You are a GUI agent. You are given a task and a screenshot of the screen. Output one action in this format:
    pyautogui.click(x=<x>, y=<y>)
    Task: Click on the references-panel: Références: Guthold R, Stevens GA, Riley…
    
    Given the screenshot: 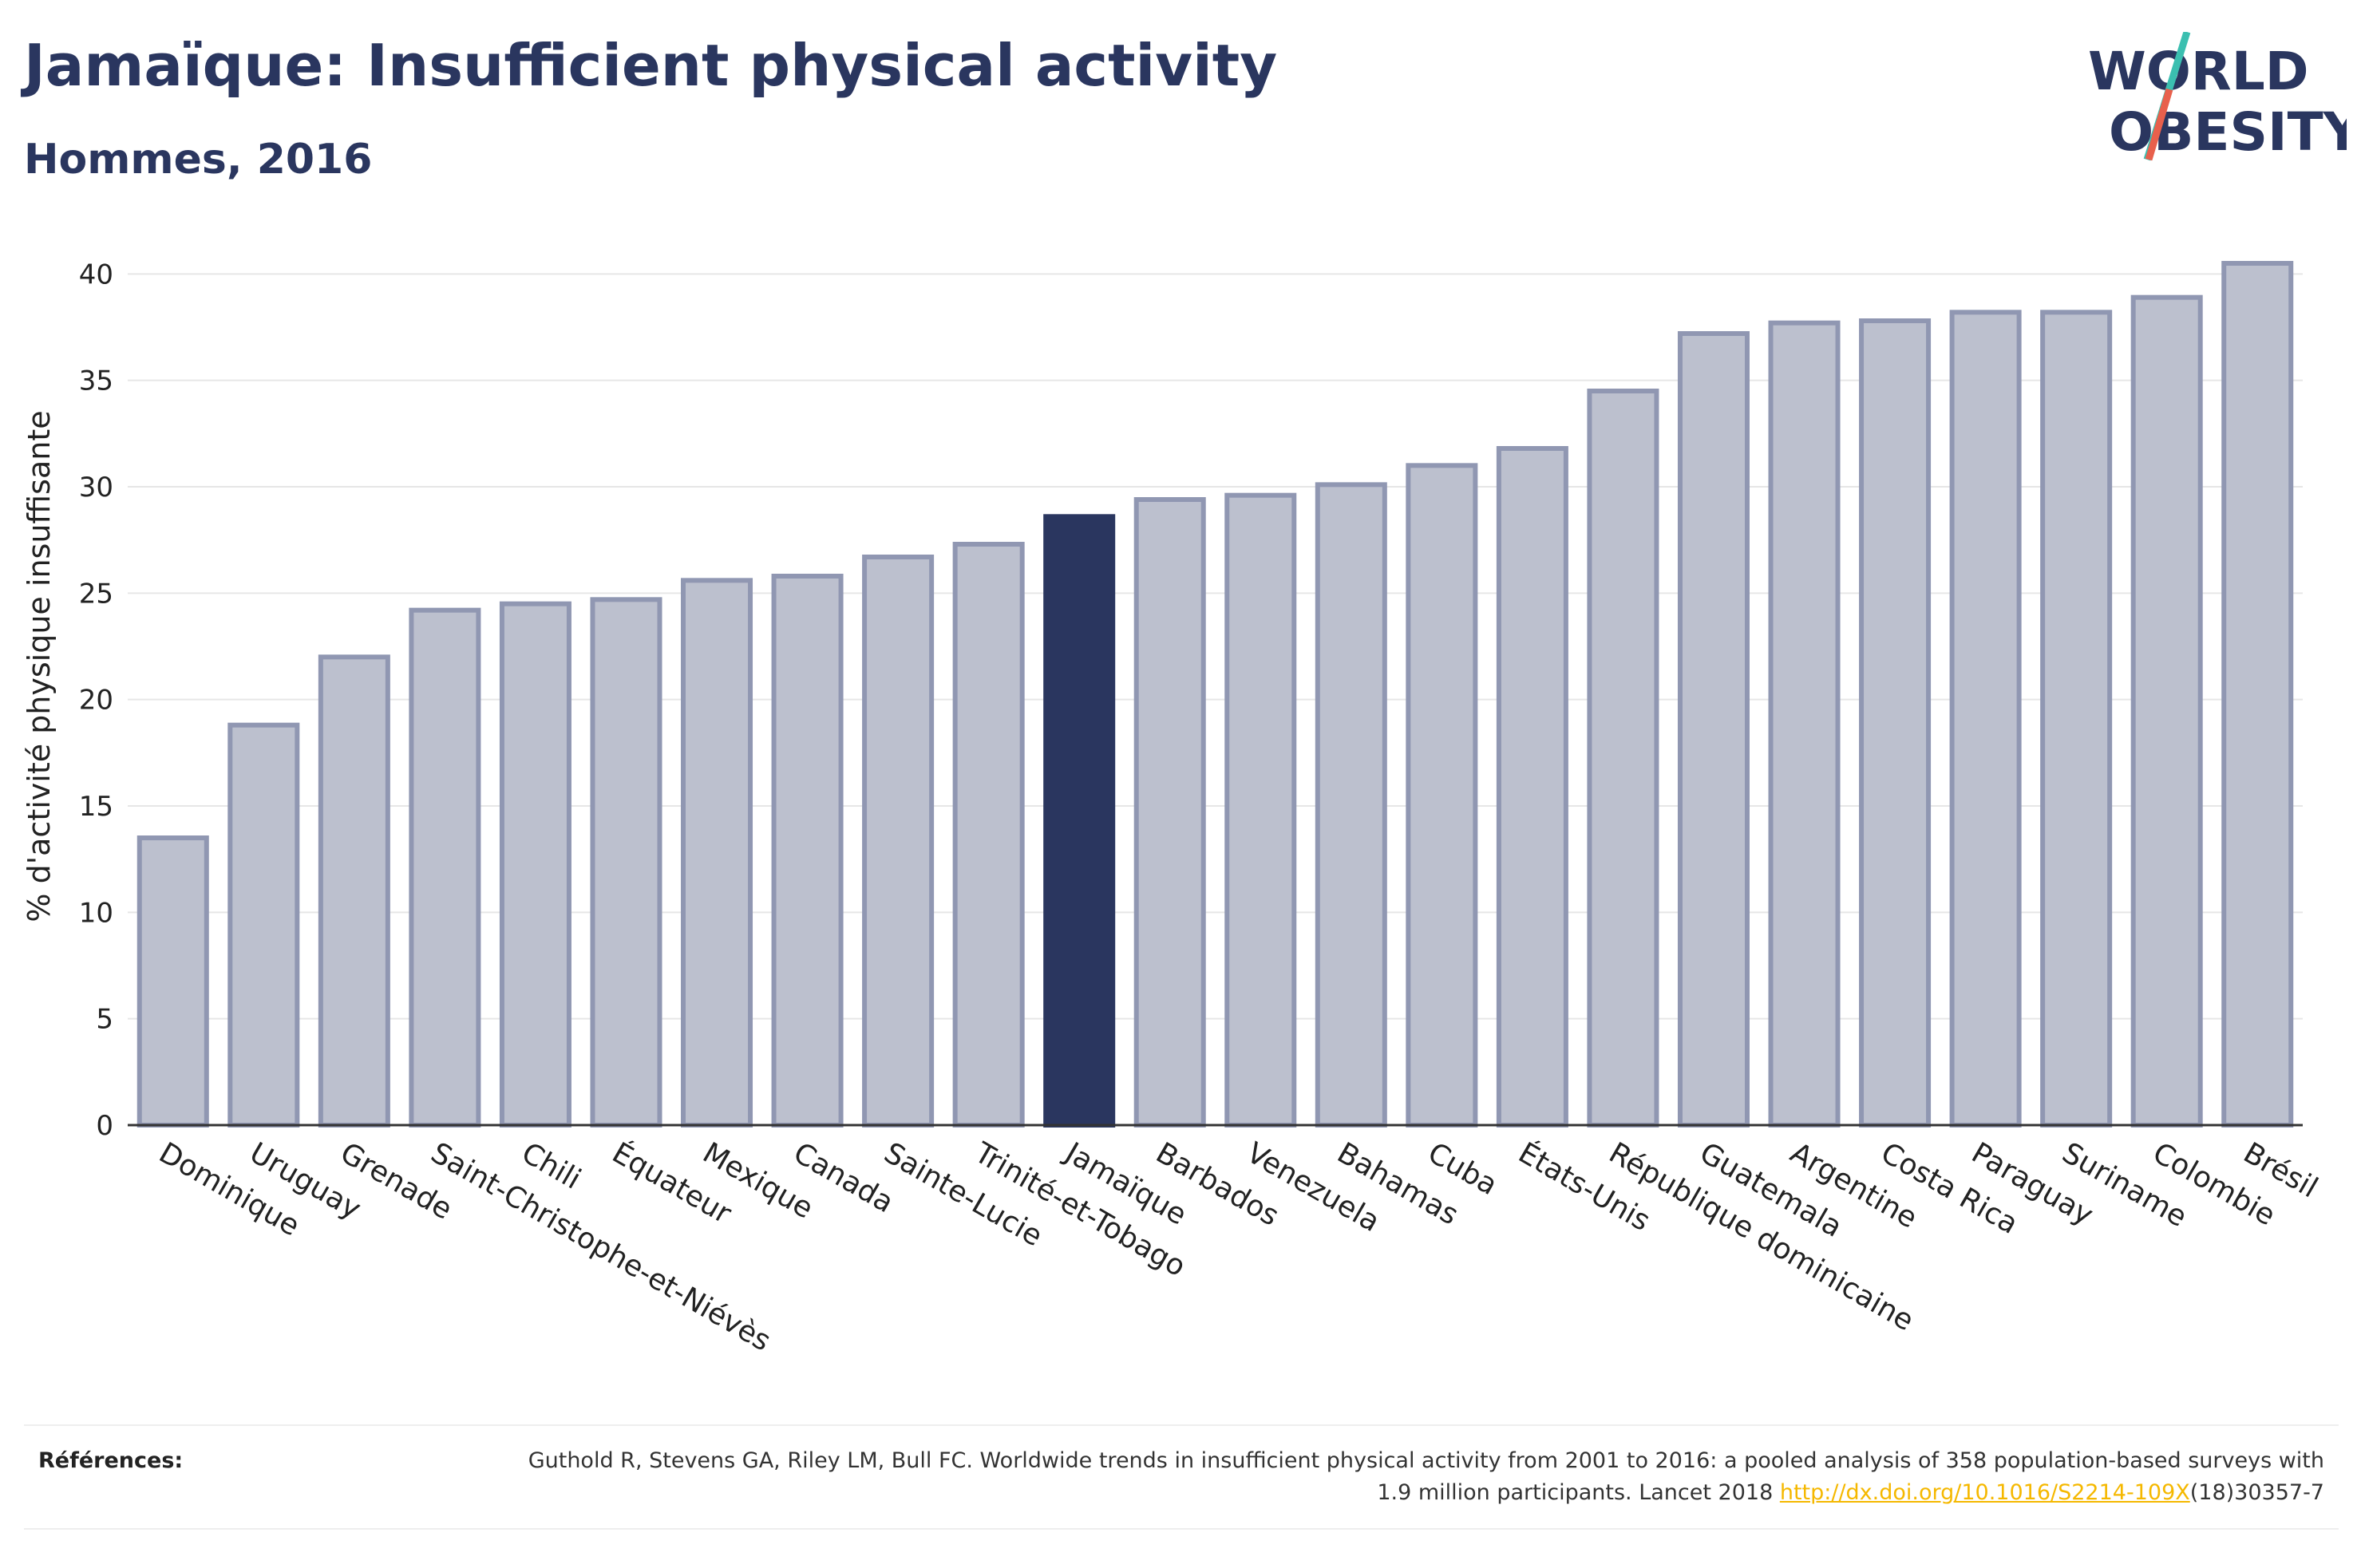 What is the action you would take?
    pyautogui.click(x=1181, y=1477)
    